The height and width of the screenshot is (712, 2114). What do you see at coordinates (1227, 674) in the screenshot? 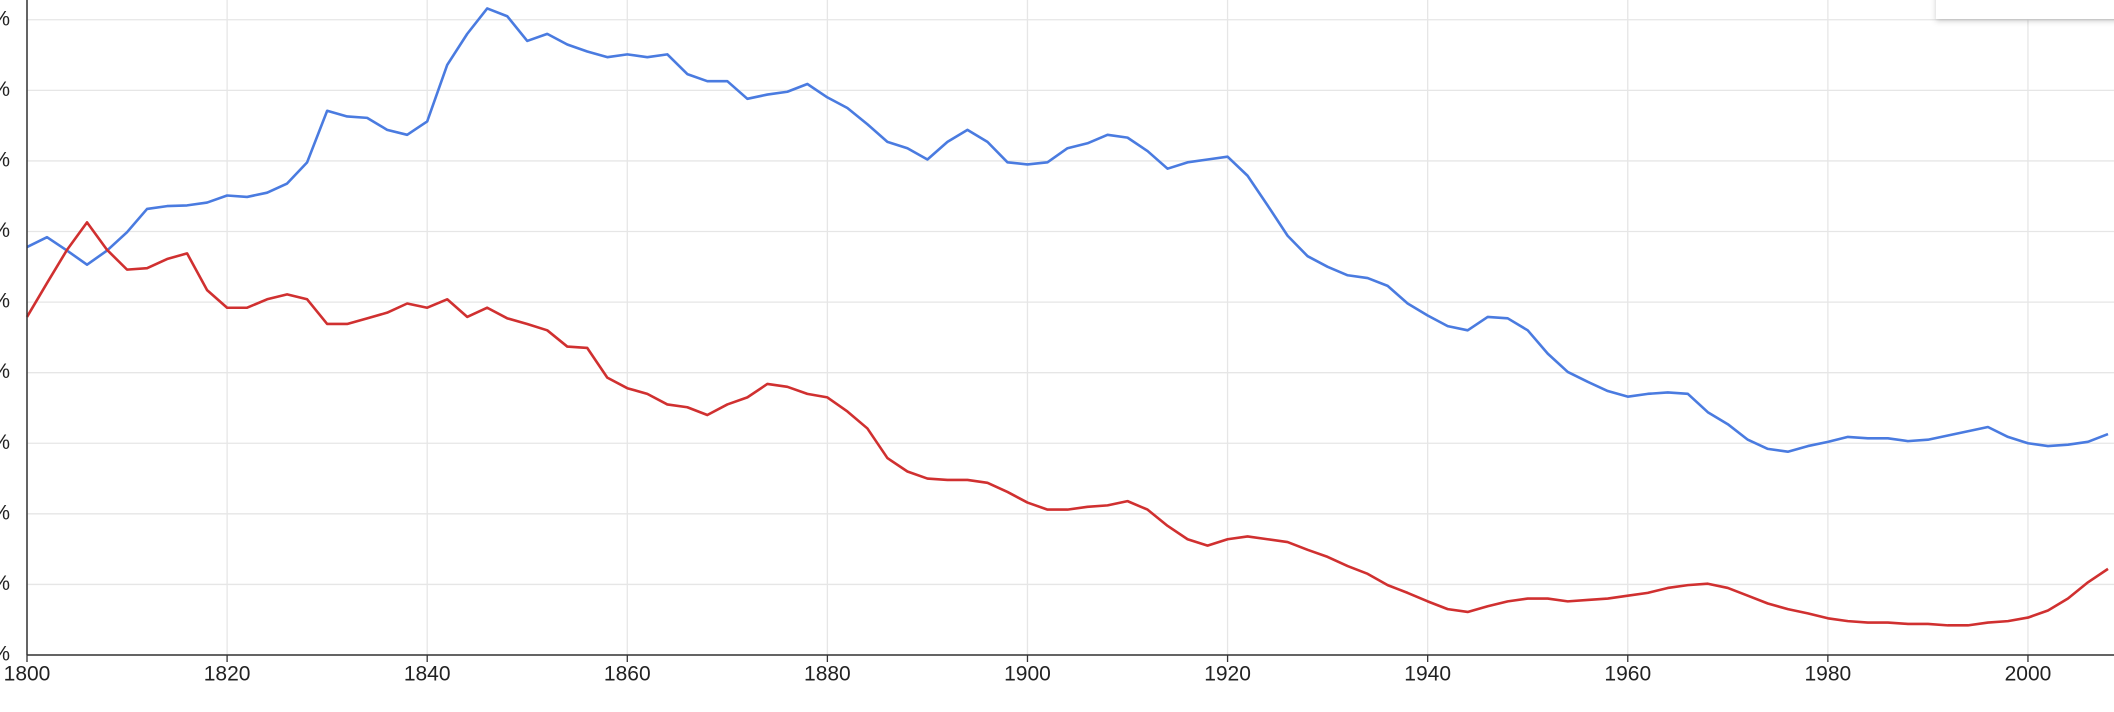
I see `x-tick-label: 1920` at bounding box center [1227, 674].